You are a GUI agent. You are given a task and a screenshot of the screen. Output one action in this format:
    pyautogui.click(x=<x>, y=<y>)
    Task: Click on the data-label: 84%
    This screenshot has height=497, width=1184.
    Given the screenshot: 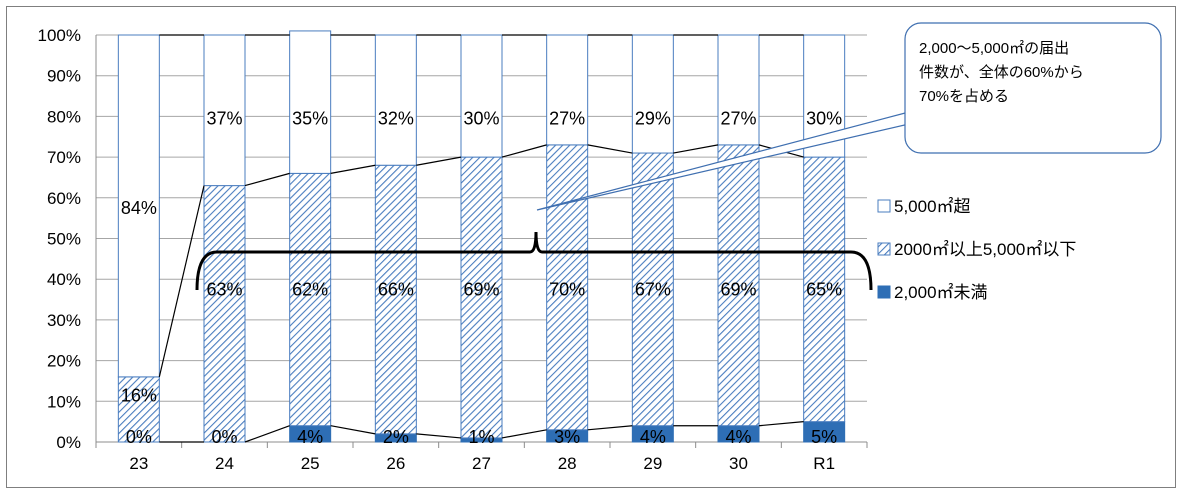 What is the action you would take?
    pyautogui.click(x=139, y=208)
    